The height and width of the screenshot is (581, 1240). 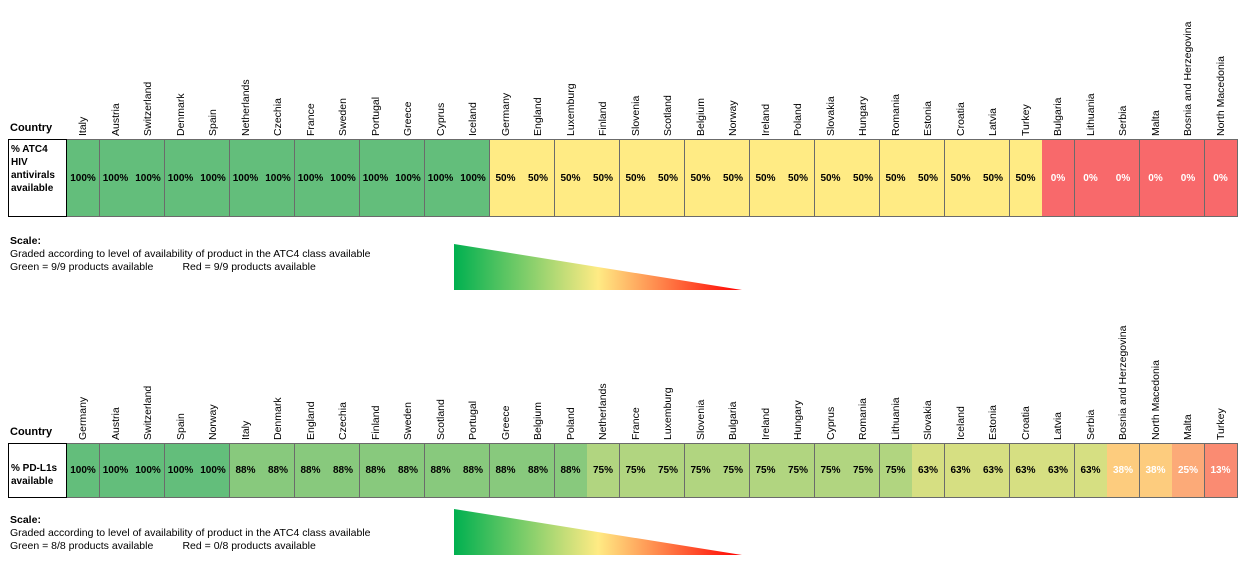 I want to click on row-label-line: % PD-L1s, so click(x=34, y=468).